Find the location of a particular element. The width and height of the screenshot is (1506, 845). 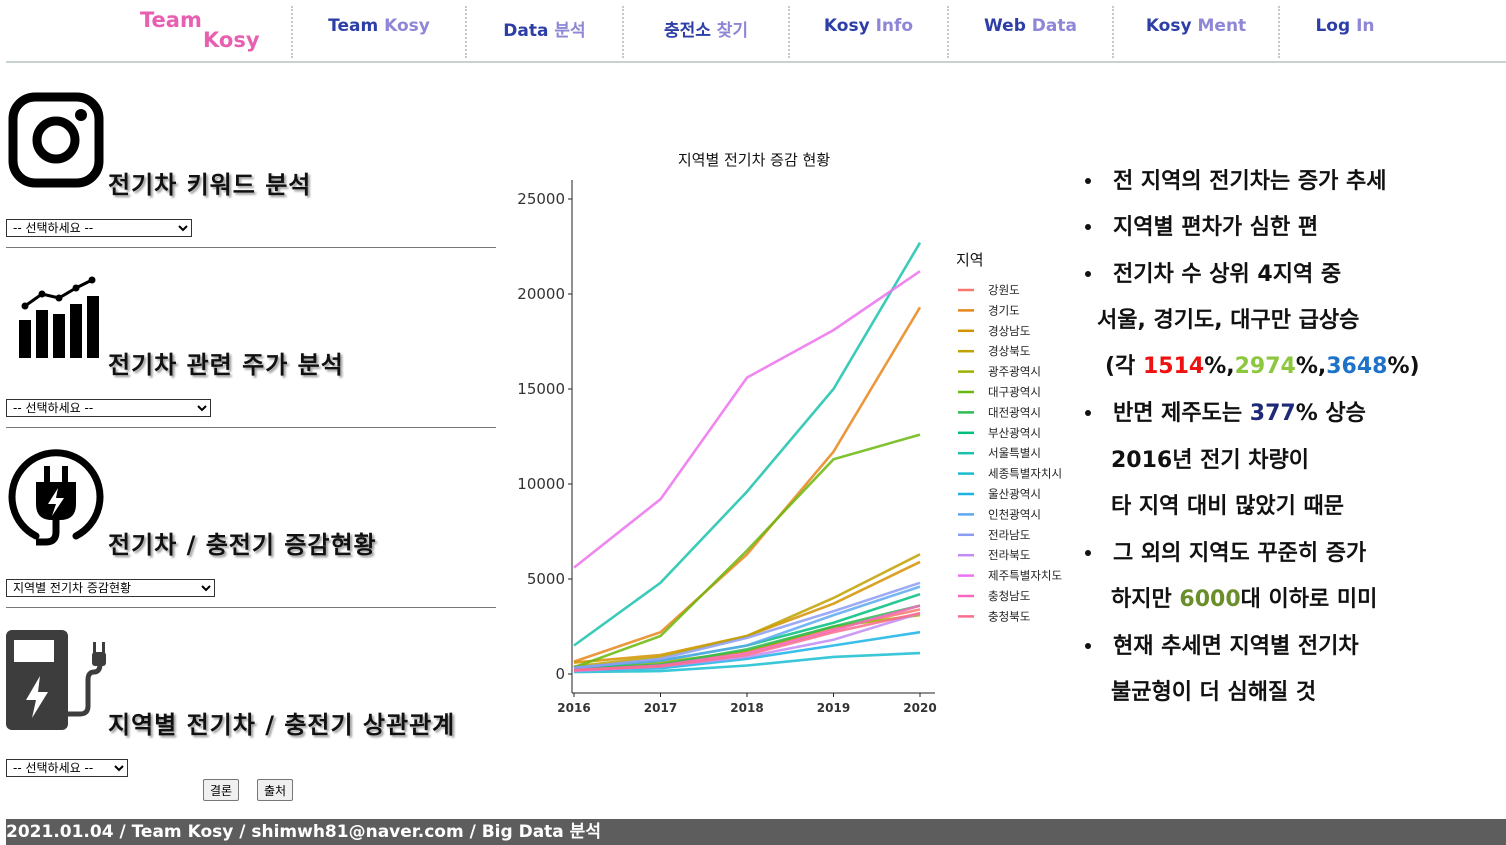

stock-analysis-select: -- 선택하세요 -- is located at coordinates (108, 408).